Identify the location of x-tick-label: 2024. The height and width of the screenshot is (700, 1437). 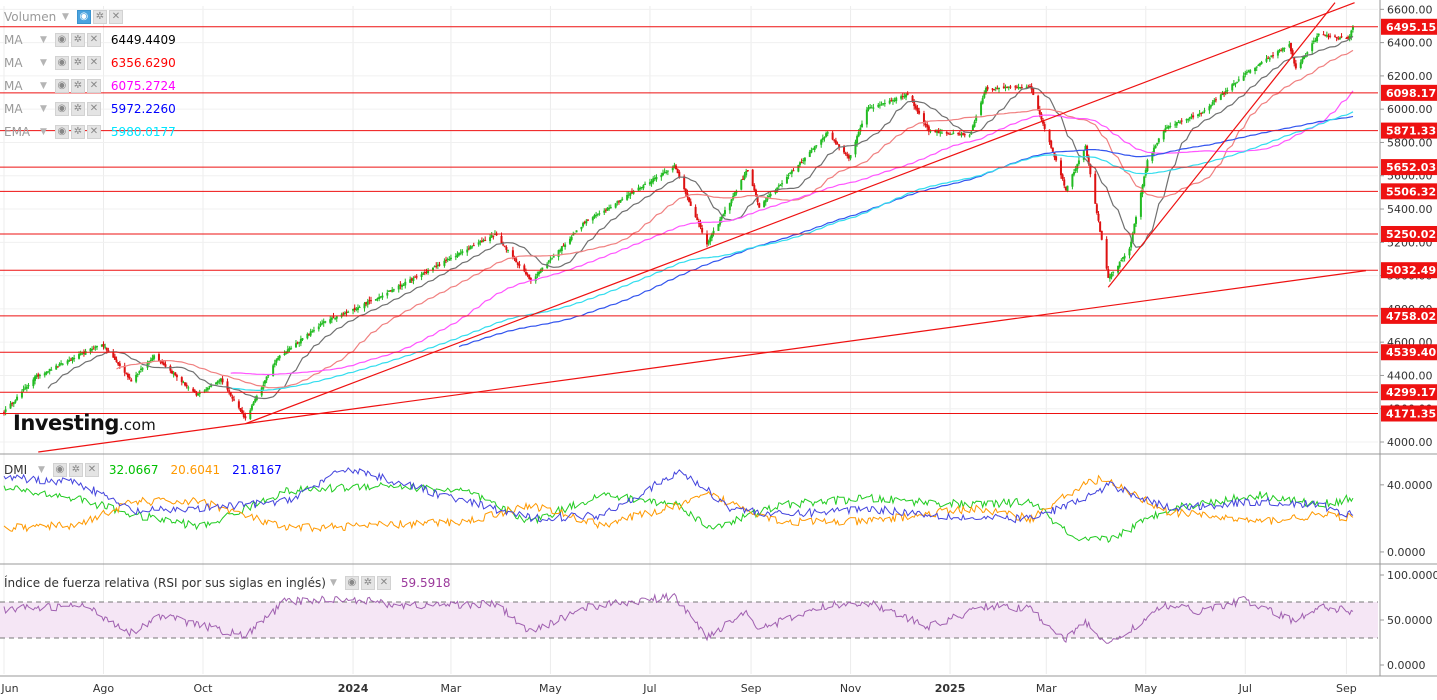
(353, 688).